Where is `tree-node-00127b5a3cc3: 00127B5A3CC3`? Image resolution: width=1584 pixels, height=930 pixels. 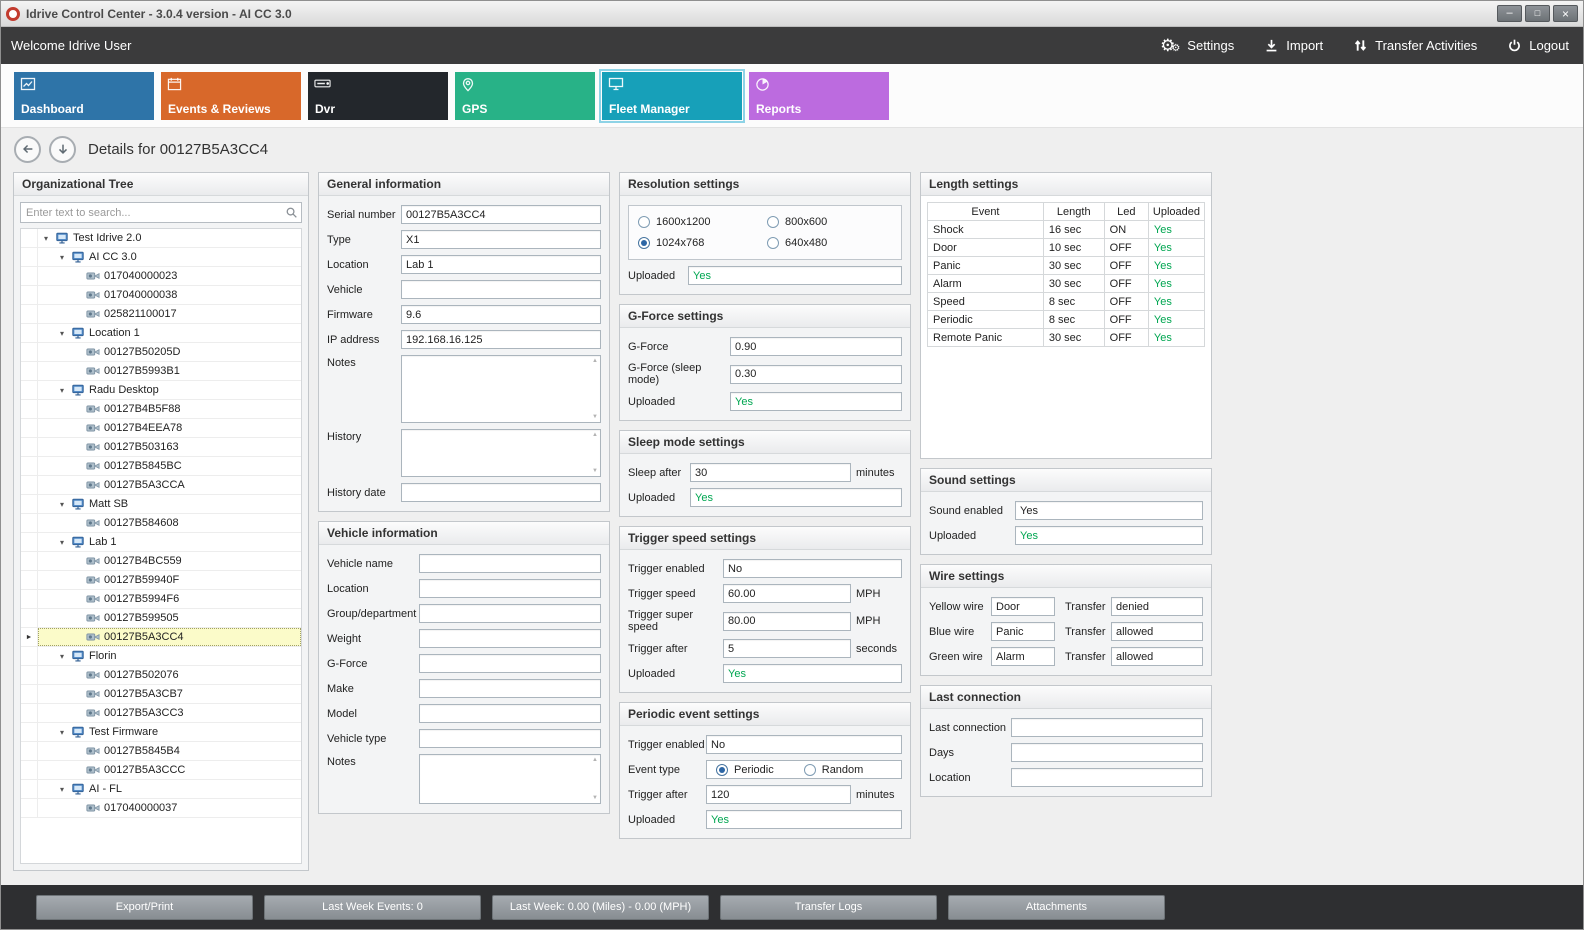
tree-node-00127b5a3cc3: 00127B5A3CC3 is located at coordinates (161, 713).